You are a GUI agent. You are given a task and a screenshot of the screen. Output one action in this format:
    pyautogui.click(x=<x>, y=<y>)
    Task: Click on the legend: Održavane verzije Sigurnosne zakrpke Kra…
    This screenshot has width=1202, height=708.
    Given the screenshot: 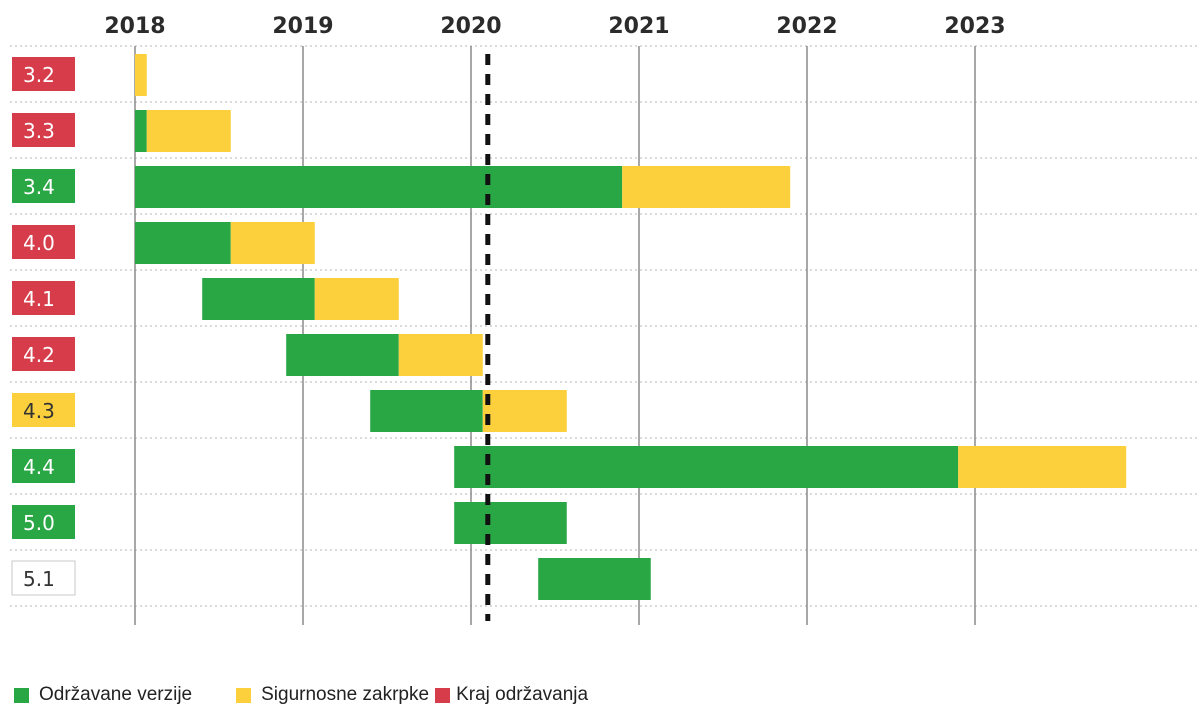 What is the action you would take?
    pyautogui.click(x=301, y=695)
    